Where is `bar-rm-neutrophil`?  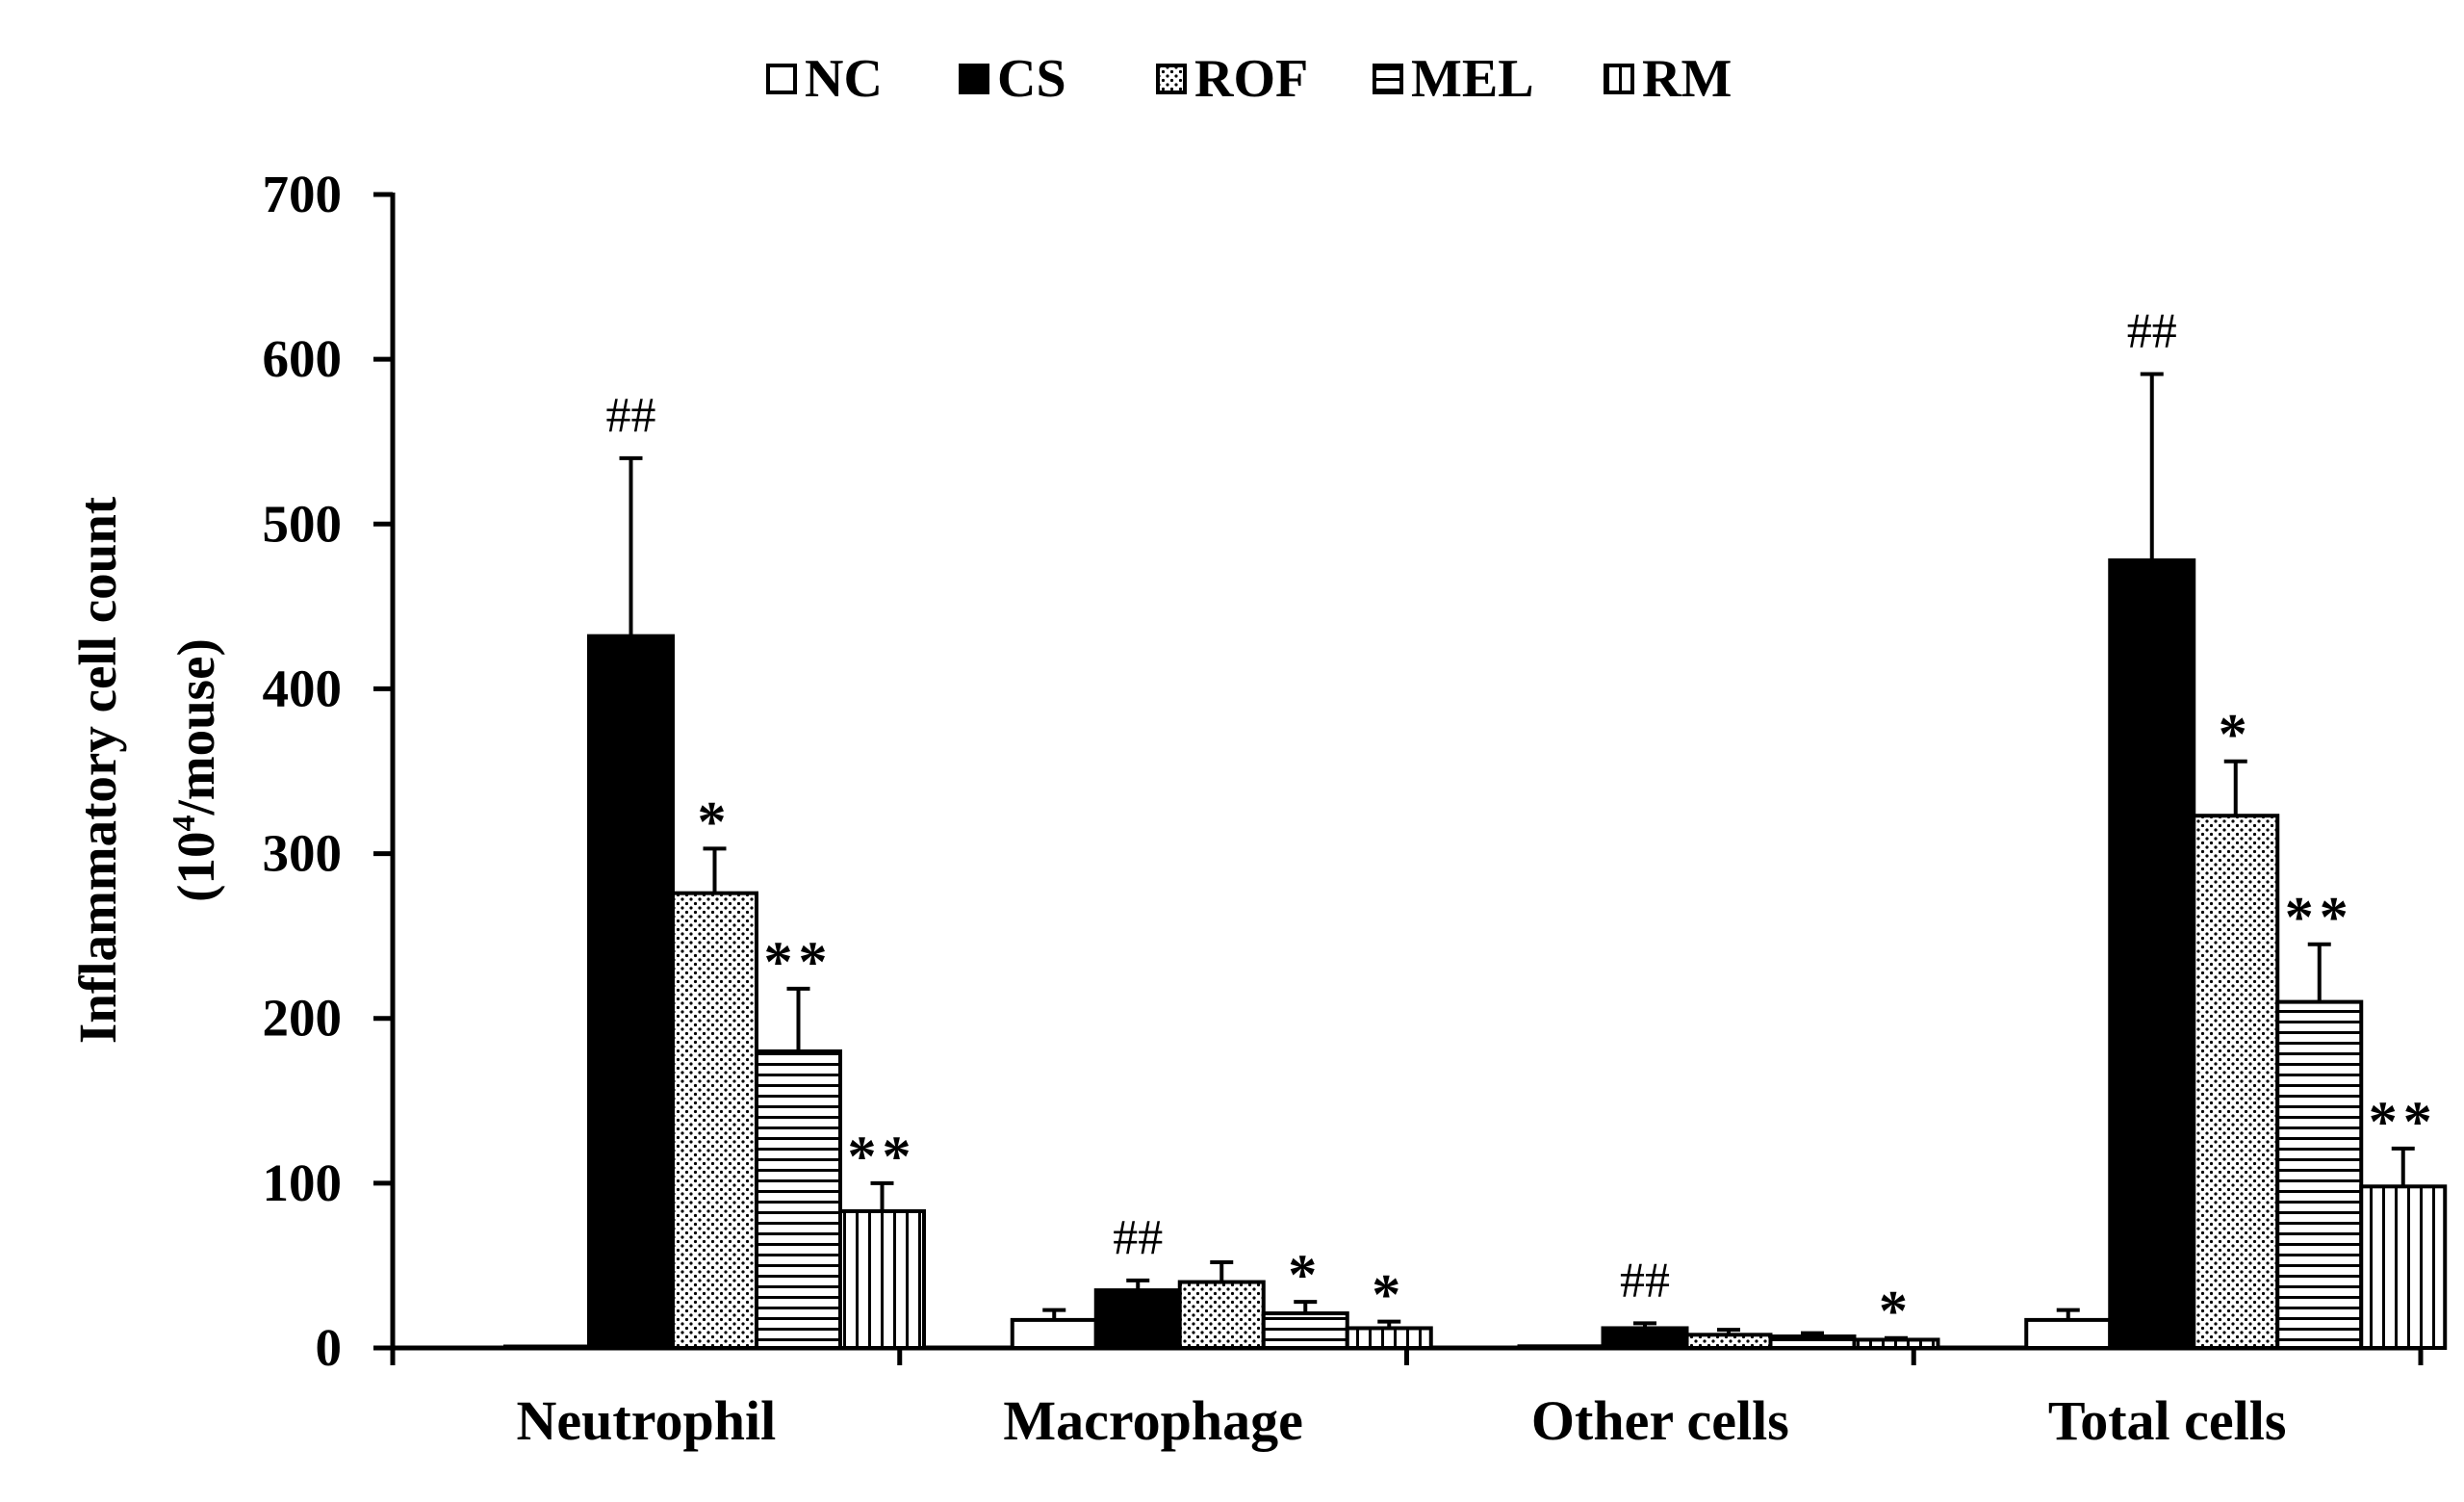
bar-rm-neutrophil is located at coordinates (882, 1279).